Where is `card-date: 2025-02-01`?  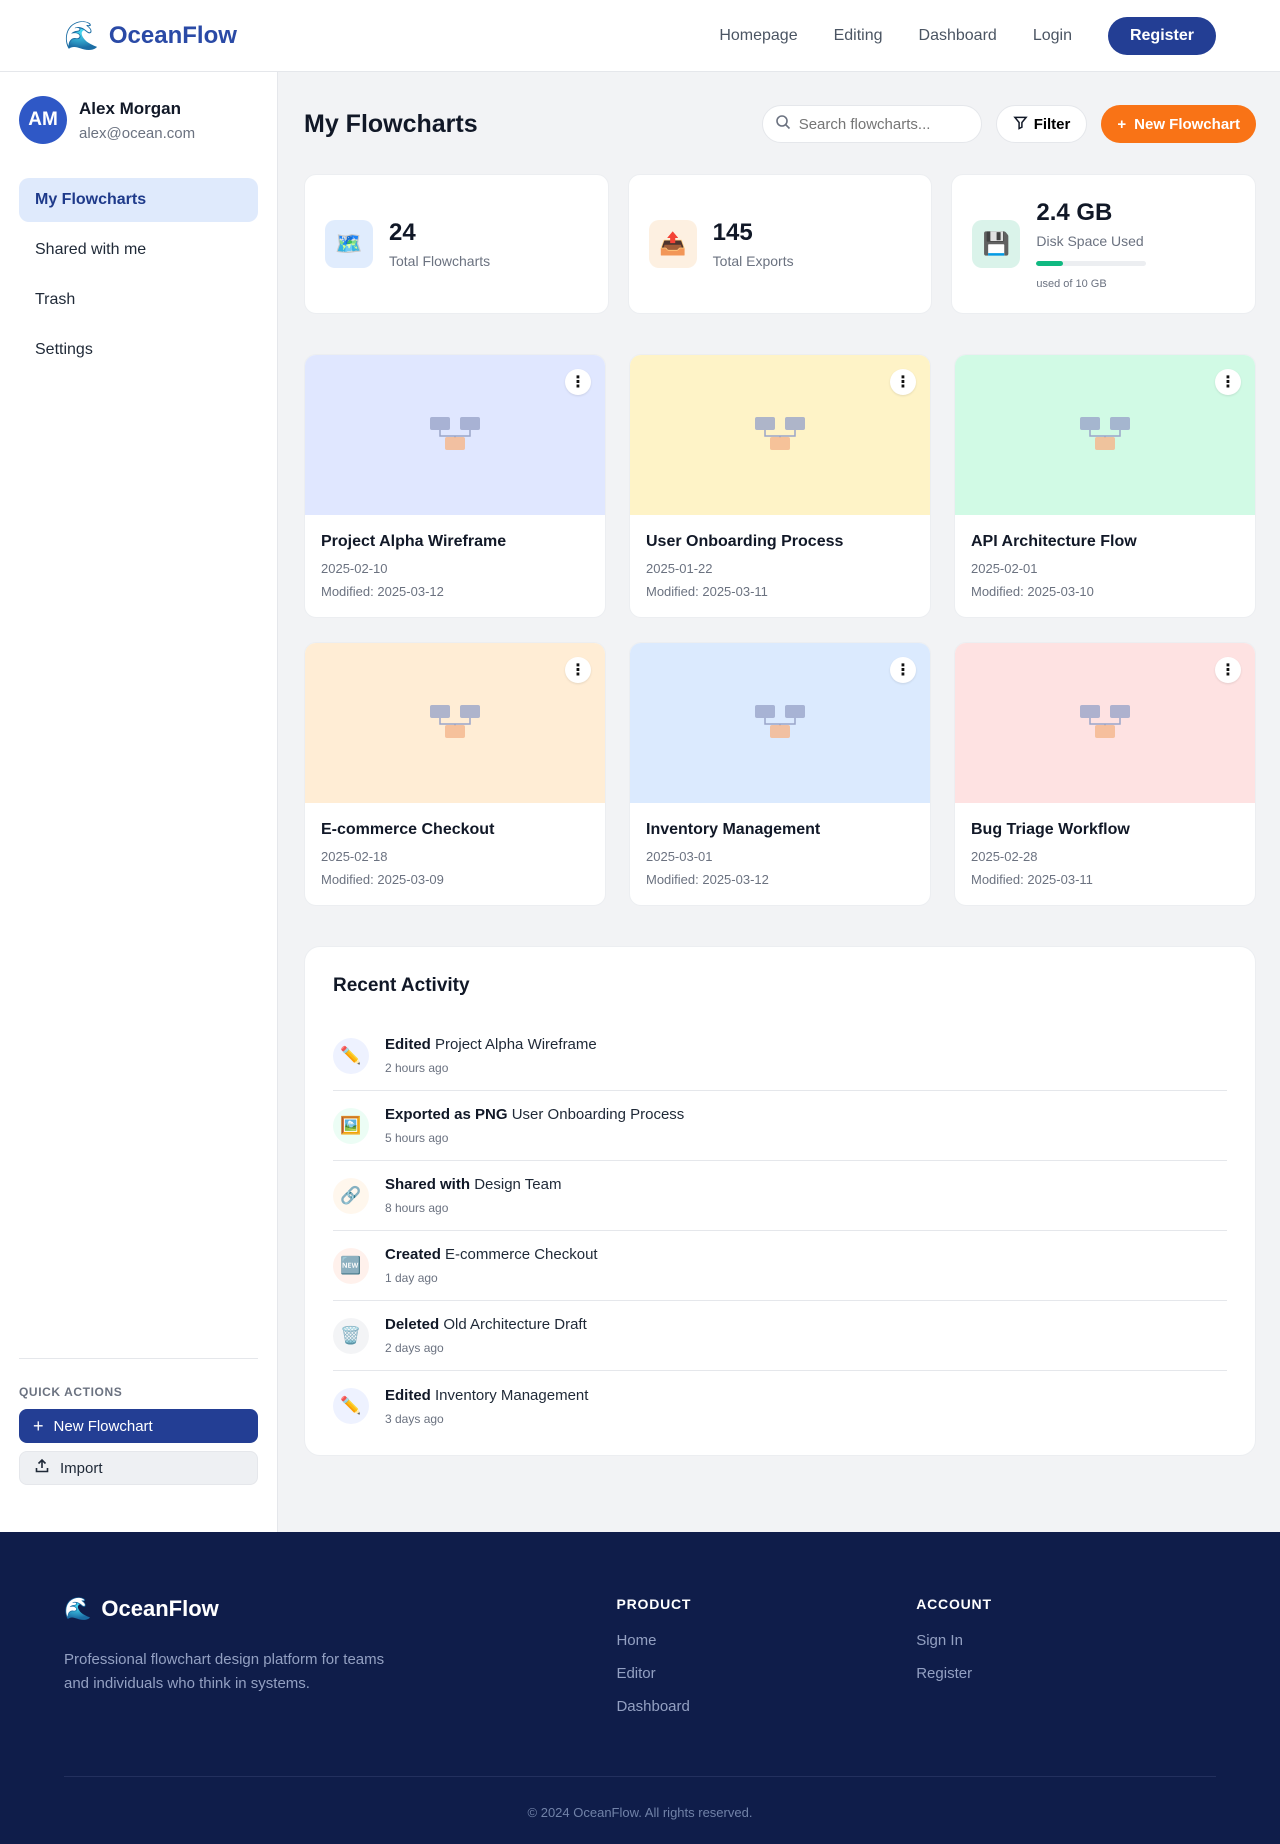 card-date: 2025-02-01 is located at coordinates (1004, 568).